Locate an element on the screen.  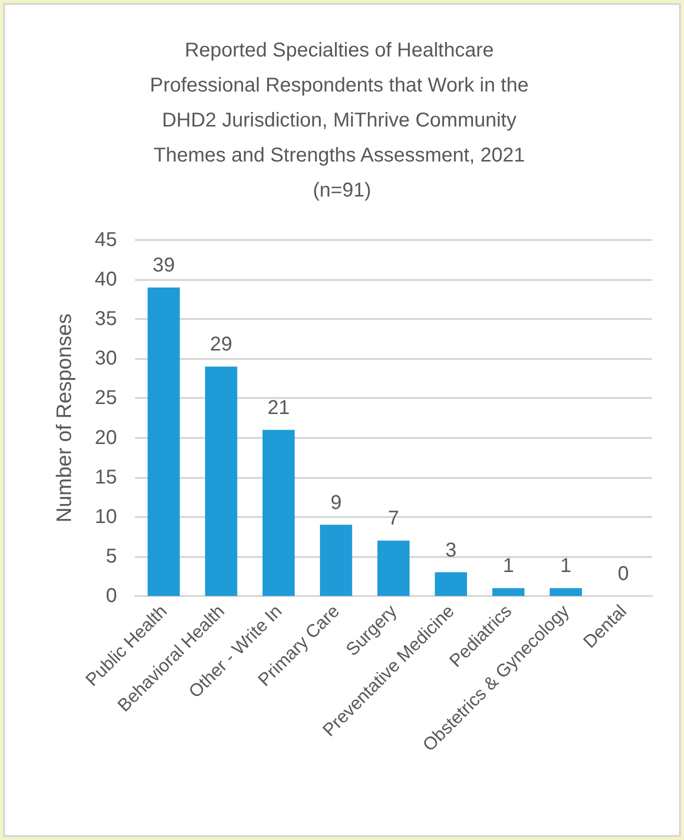
y-tick-label: 35 is located at coordinates (105, 319).